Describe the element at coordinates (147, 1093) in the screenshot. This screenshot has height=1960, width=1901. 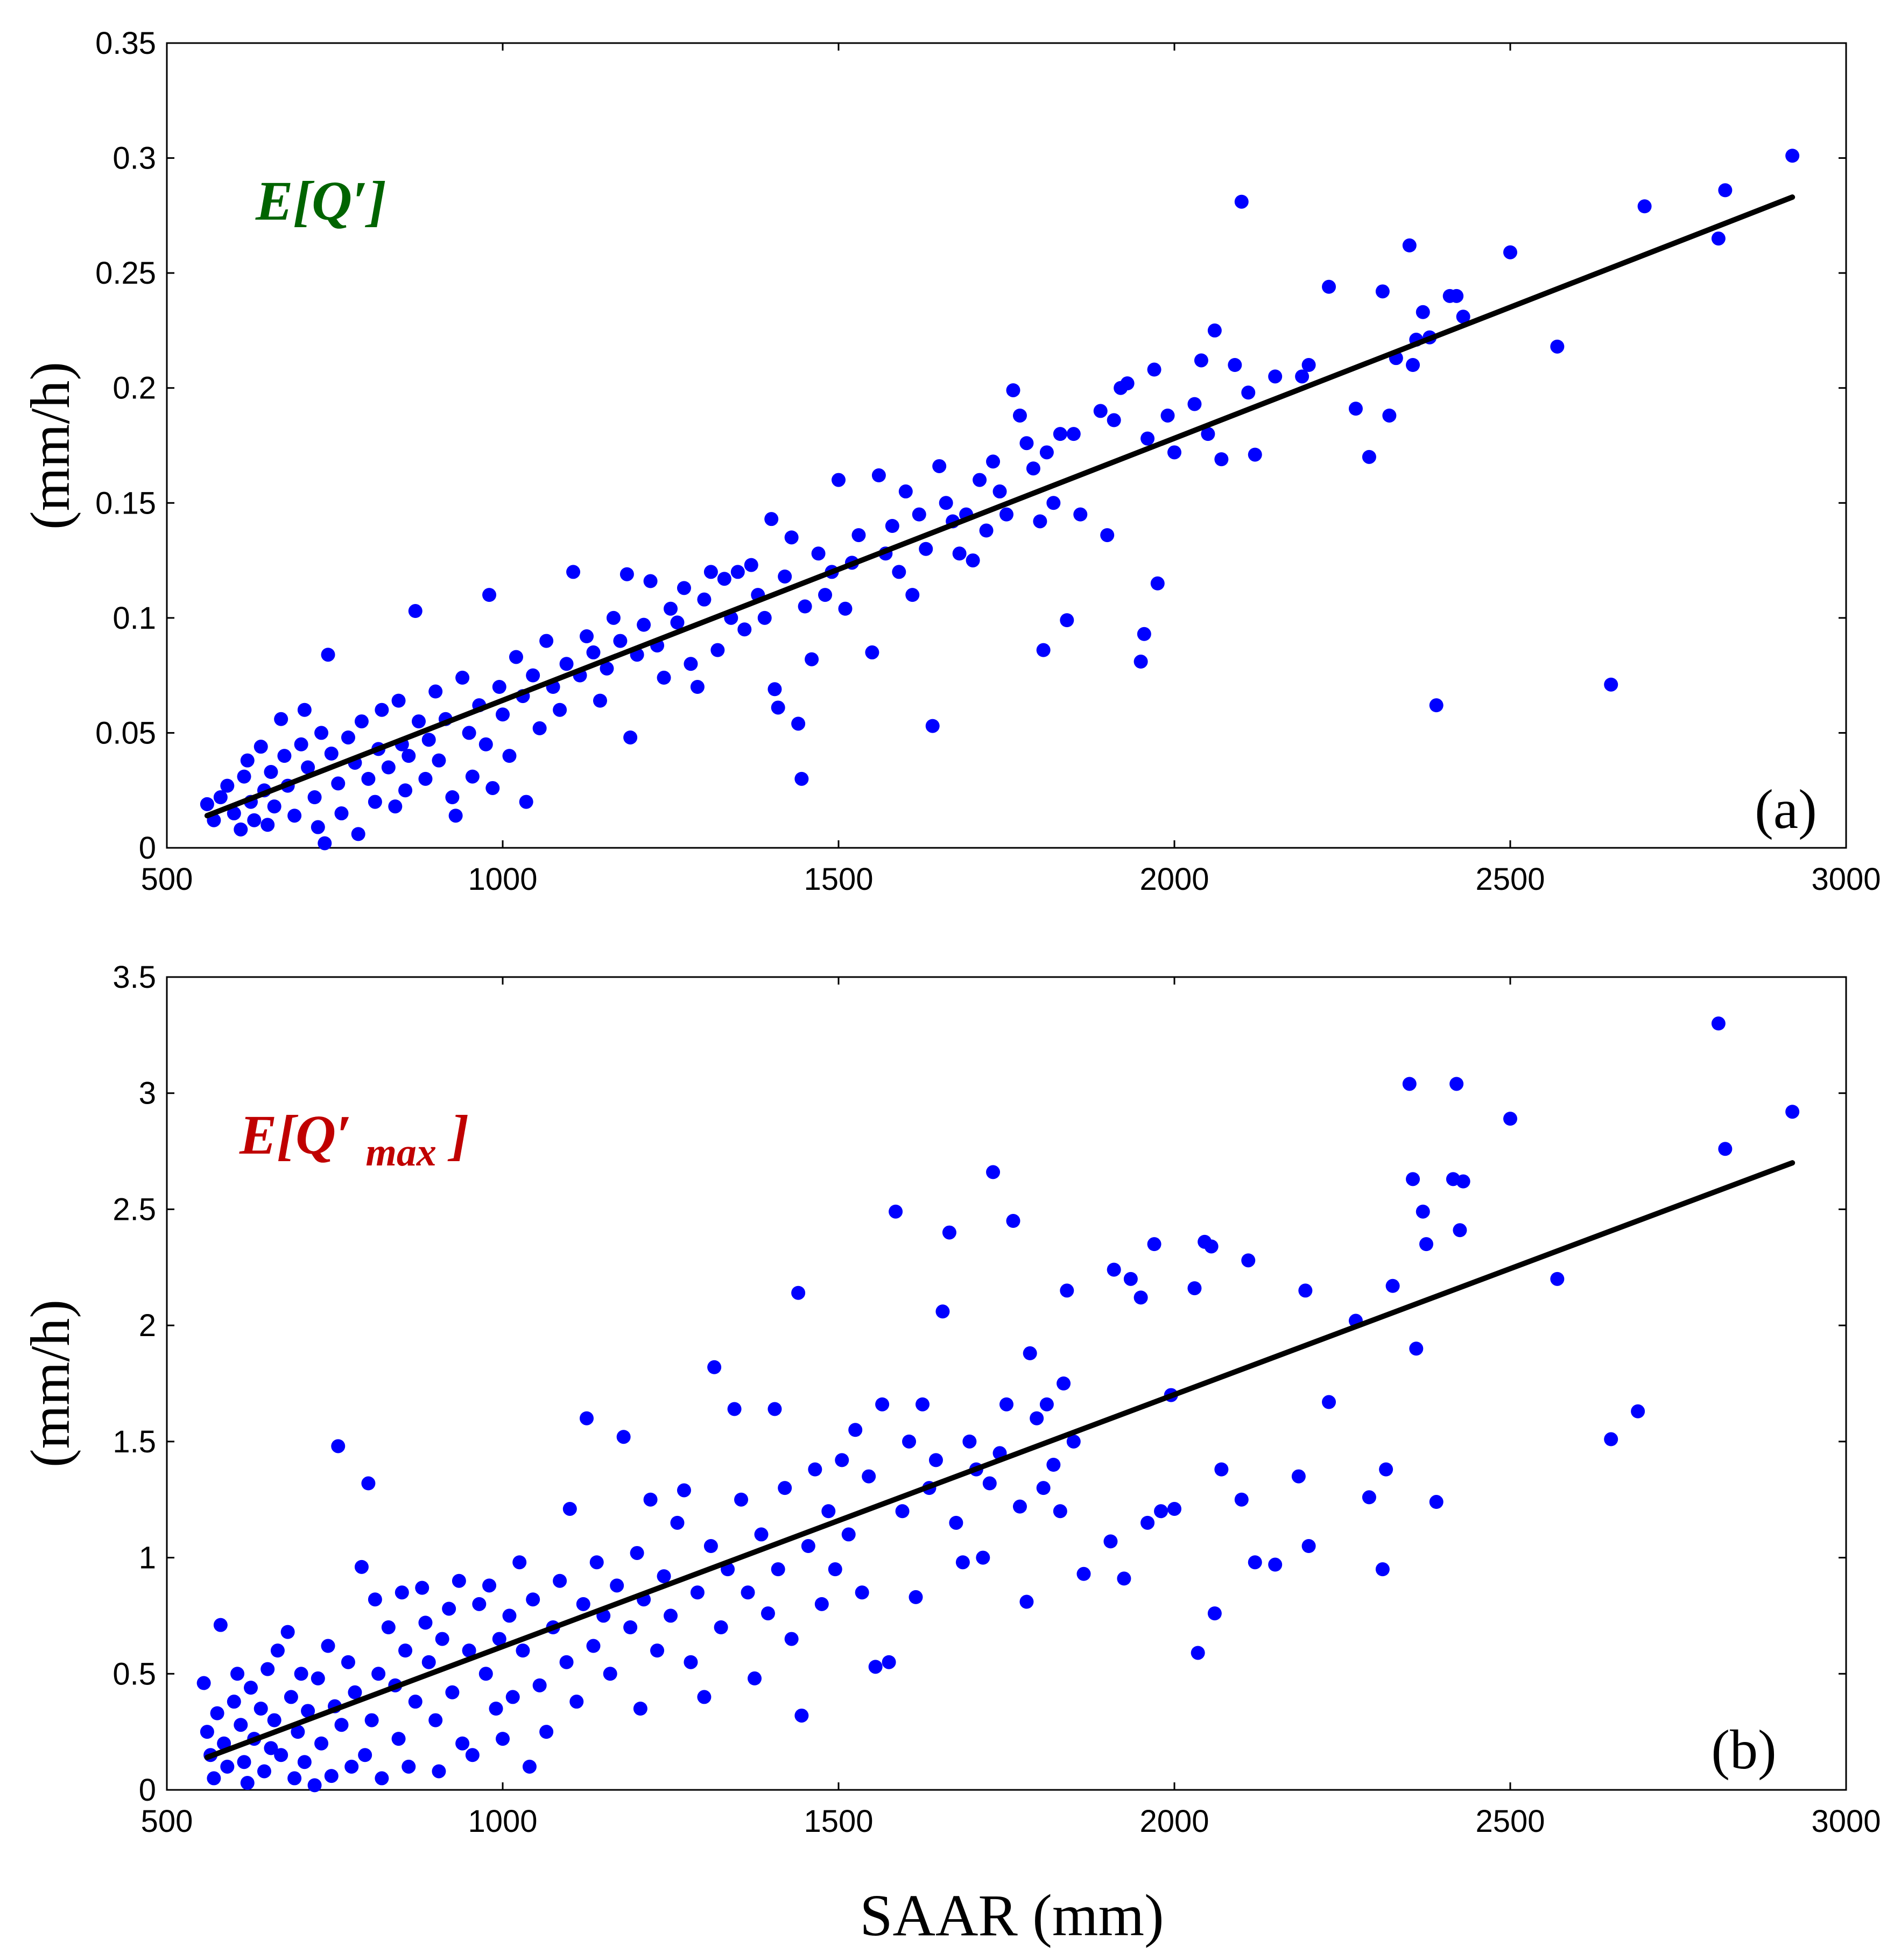
I see `panel-b-ytick-label: 3` at that location.